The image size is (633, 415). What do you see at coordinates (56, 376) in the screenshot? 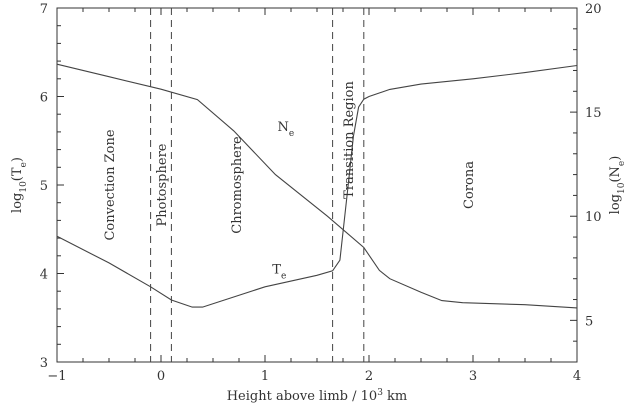
I see `x-tick-label: −1` at bounding box center [56, 376].